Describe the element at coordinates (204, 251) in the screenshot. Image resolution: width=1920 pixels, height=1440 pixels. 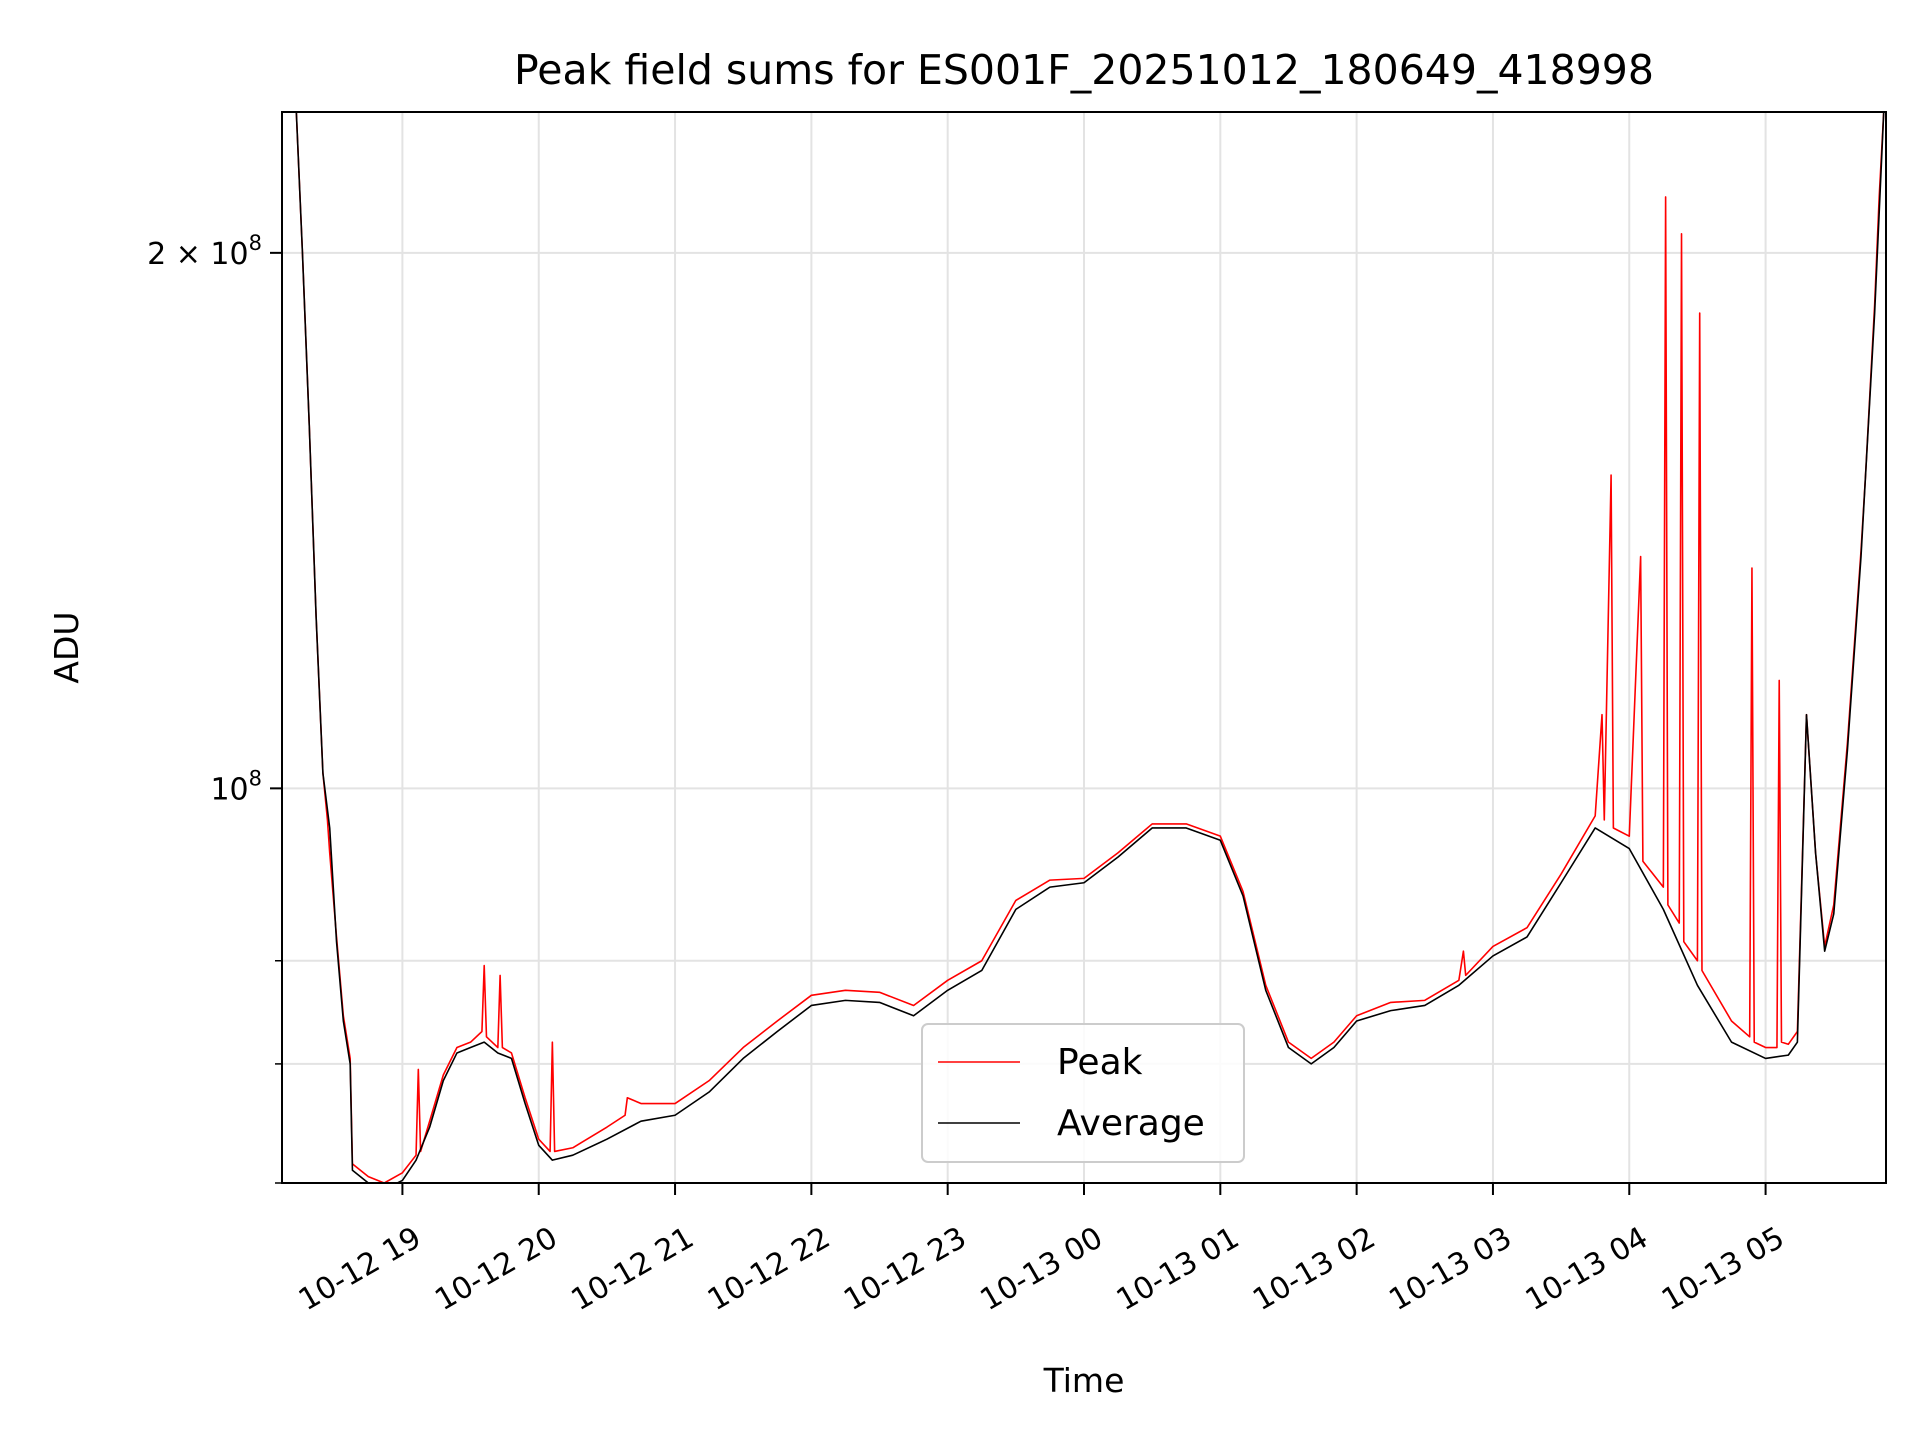
I see `y-tick-label: 2 × 108` at that location.